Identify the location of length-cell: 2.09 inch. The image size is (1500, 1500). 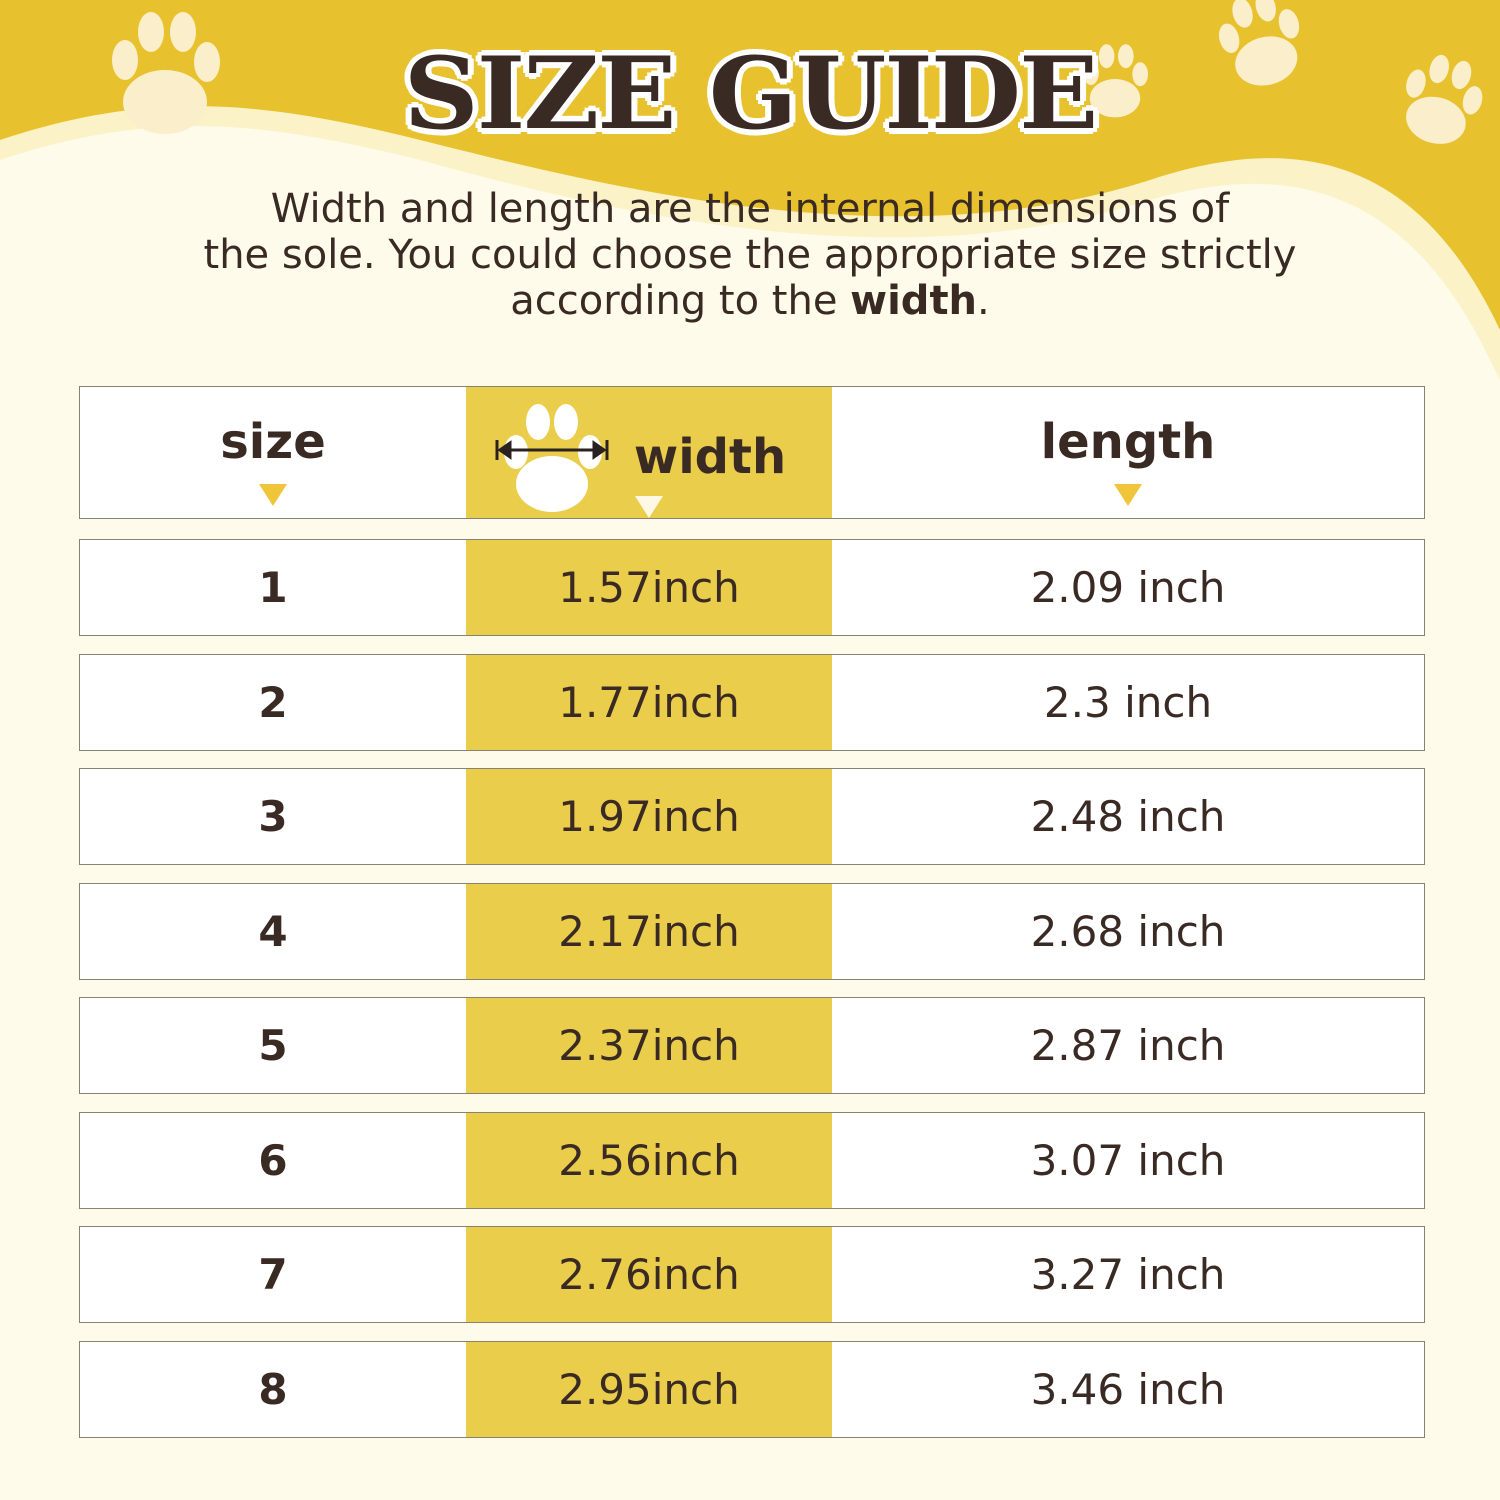
(1128, 587).